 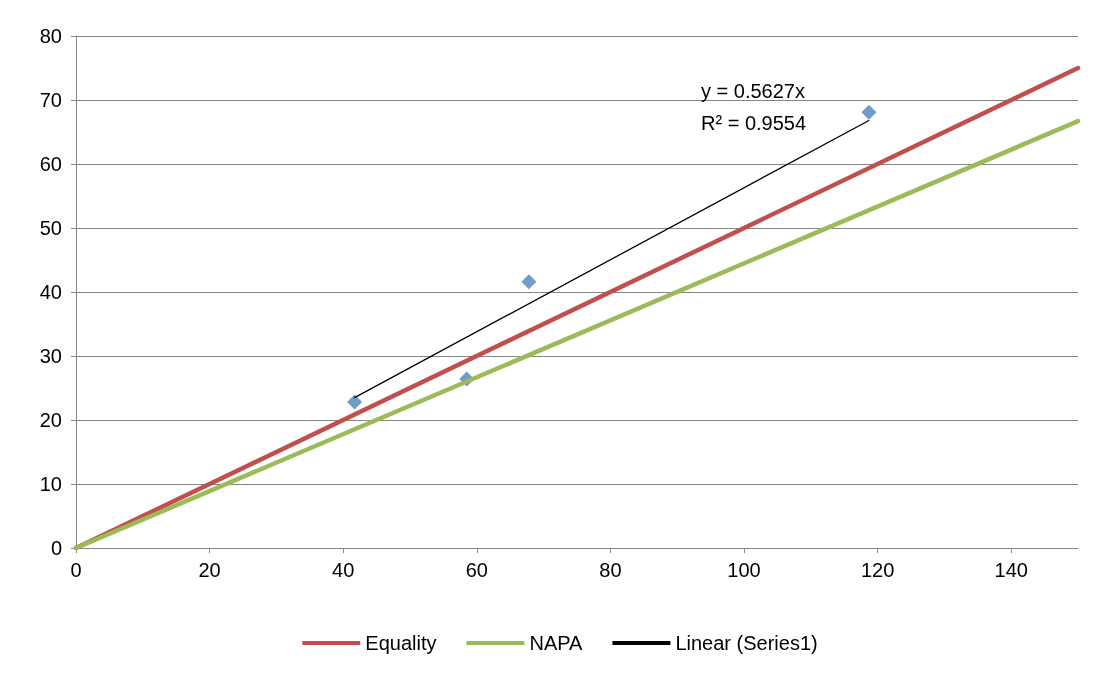 What do you see at coordinates (50, 100) in the screenshot?
I see `y-tick-label: 70` at bounding box center [50, 100].